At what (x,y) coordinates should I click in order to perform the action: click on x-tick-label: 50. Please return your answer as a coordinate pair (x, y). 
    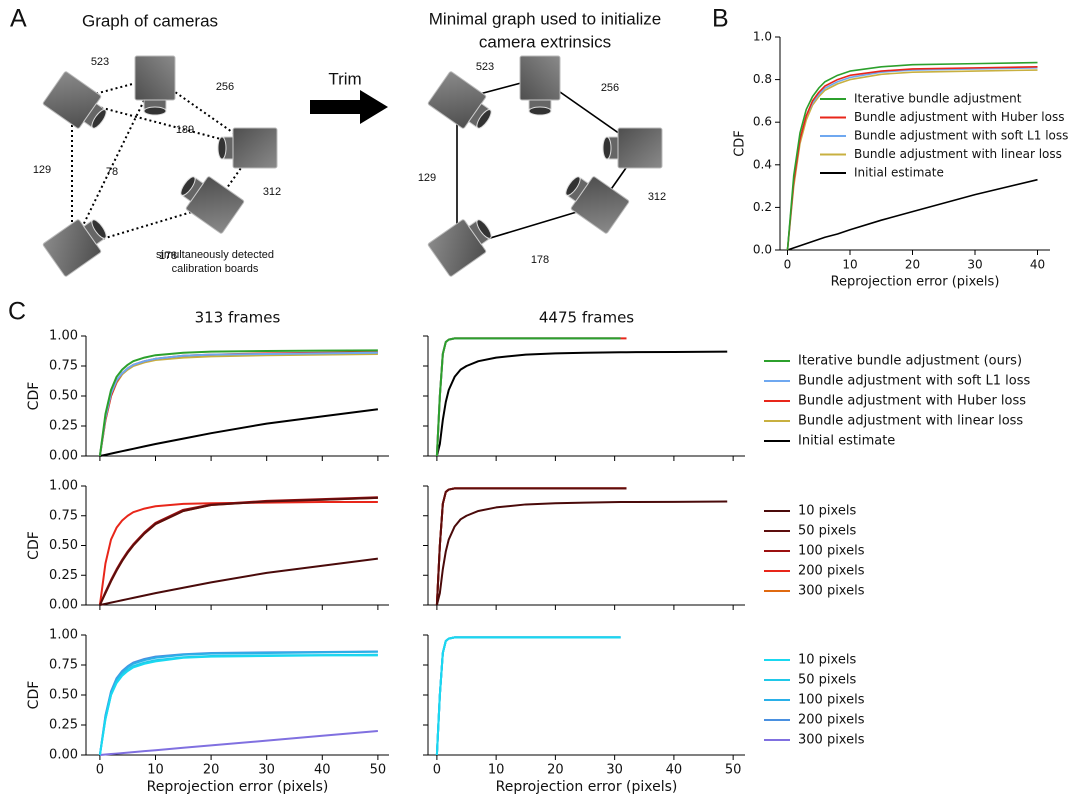
    Looking at the image, I should click on (378, 770).